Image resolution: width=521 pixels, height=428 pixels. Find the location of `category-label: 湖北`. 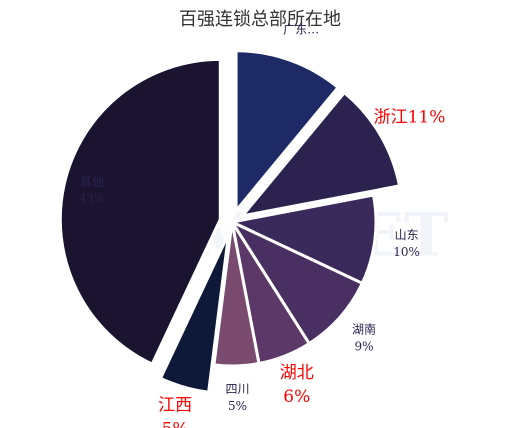

category-label: 湖北 is located at coordinates (297, 373).